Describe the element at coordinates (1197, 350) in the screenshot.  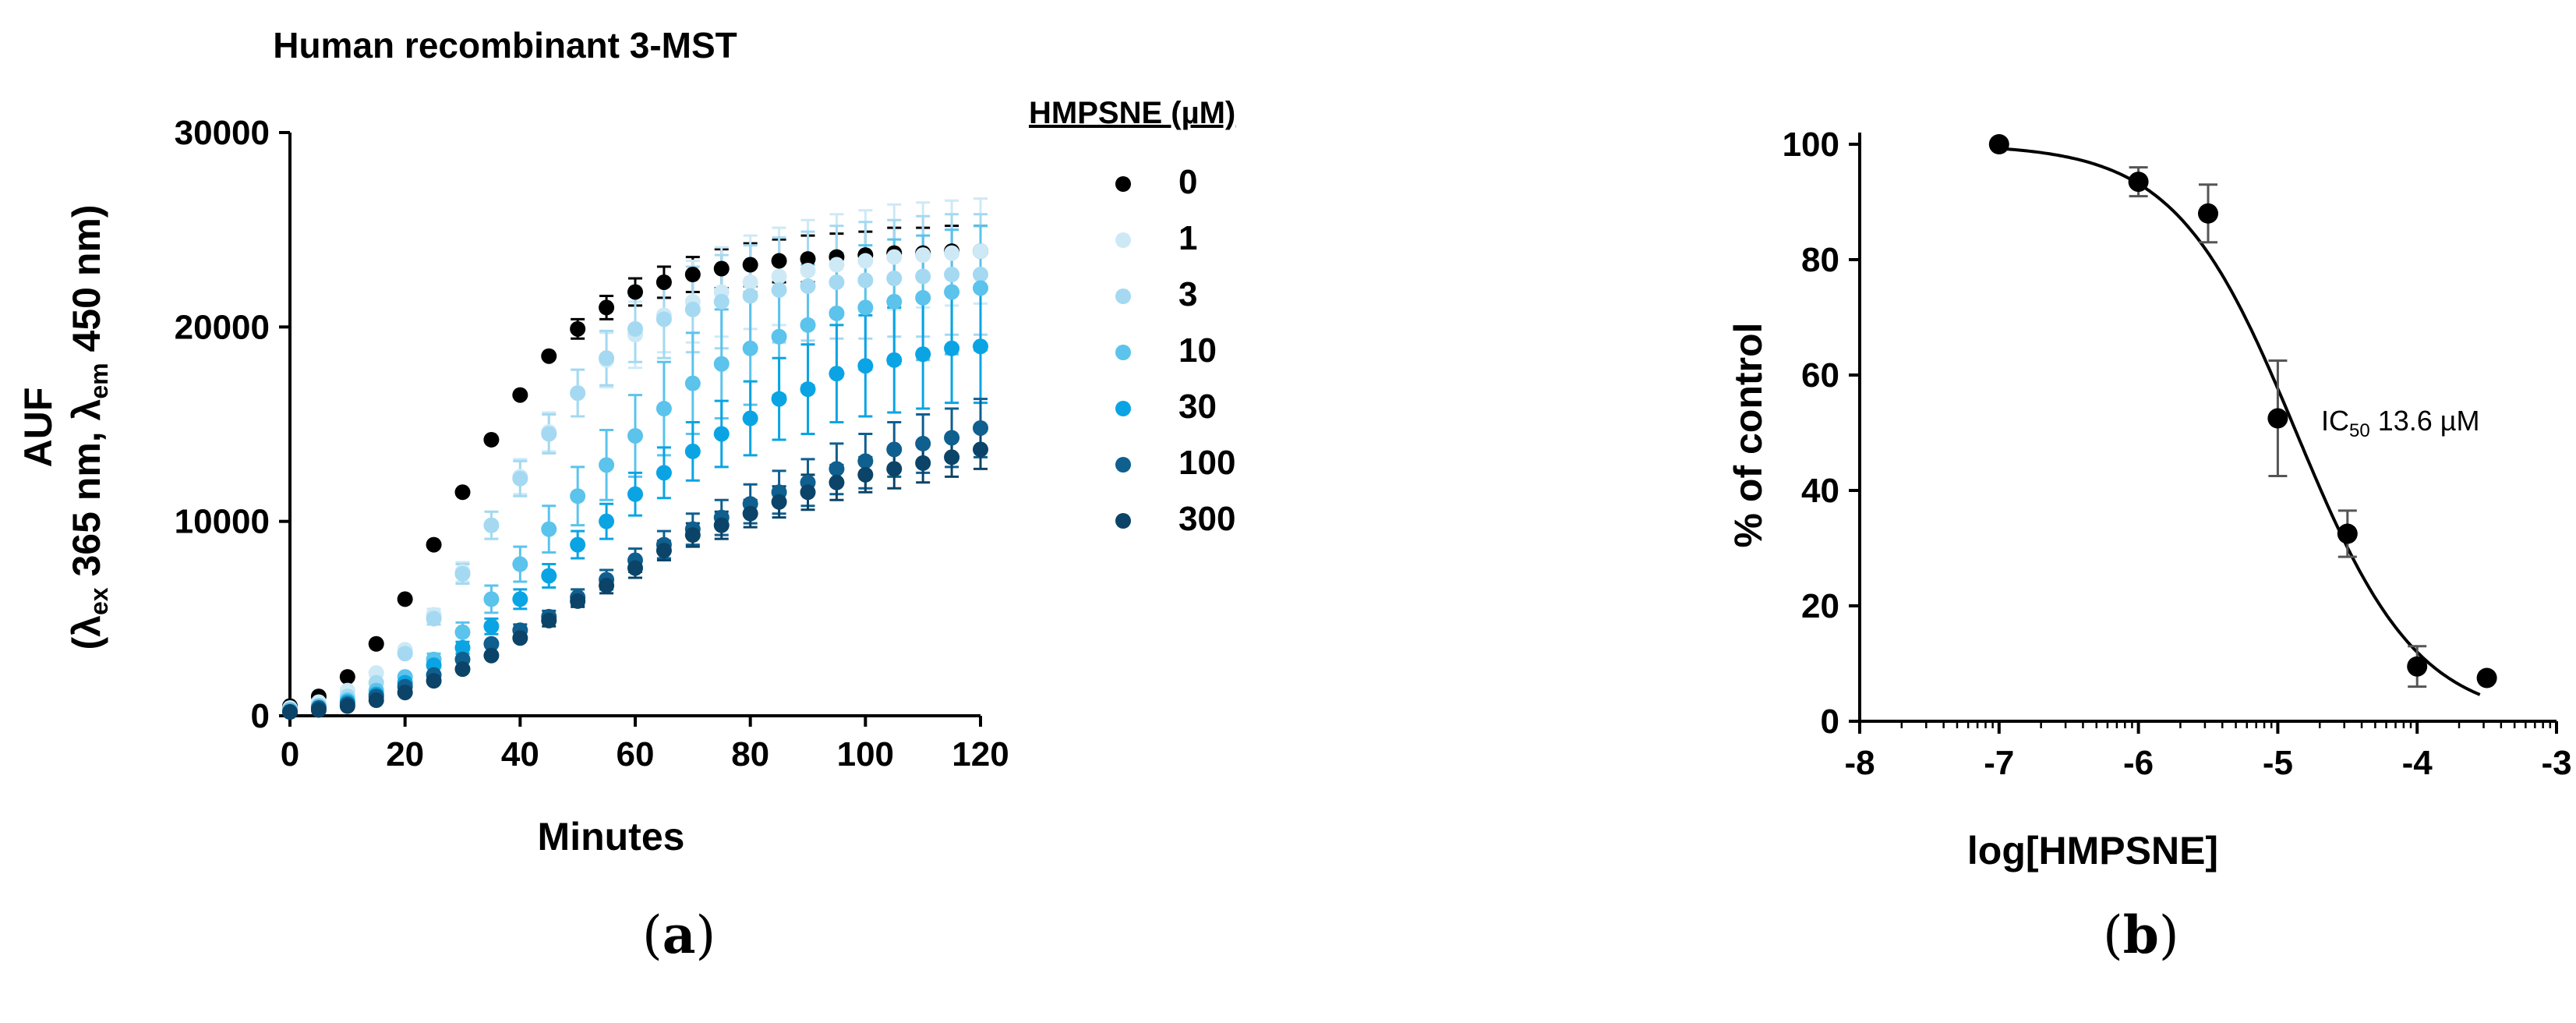
I see `legend-label: 10` at that location.